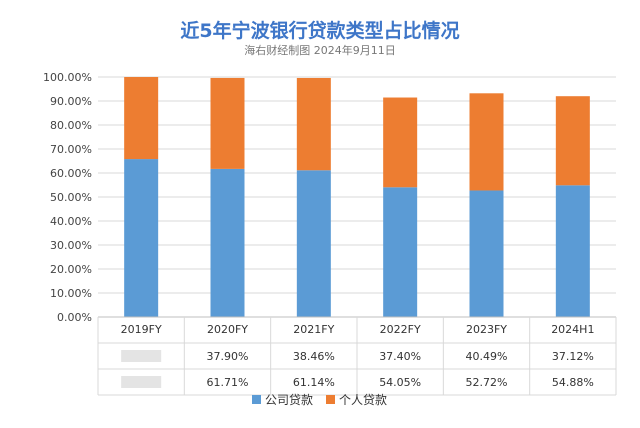 The height and width of the screenshot is (428, 640). Describe the element at coordinates (71, 125) in the screenshot. I see `y-tick-label: 80.00%` at that location.